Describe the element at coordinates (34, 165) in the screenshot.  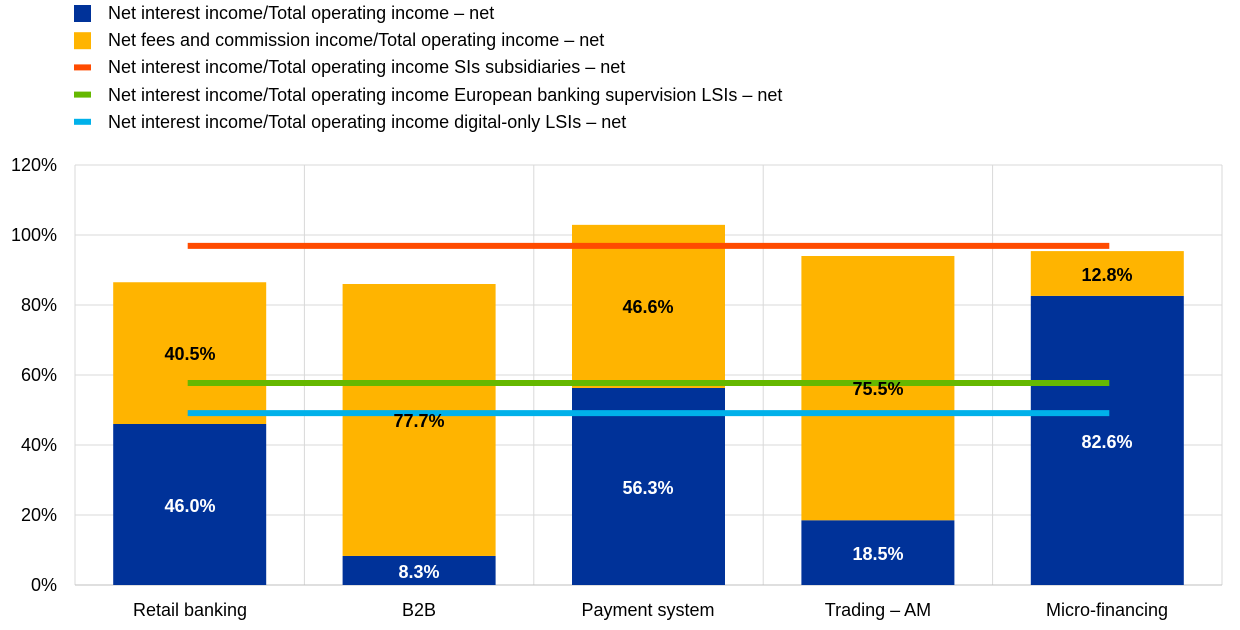
I see `y-tick-label: 120%` at that location.